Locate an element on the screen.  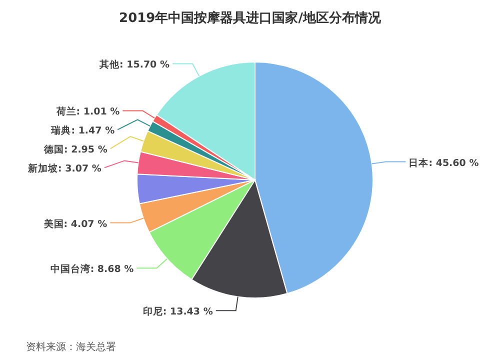
slice-label: 瑞典: 1.47 % is located at coordinates (83, 130).